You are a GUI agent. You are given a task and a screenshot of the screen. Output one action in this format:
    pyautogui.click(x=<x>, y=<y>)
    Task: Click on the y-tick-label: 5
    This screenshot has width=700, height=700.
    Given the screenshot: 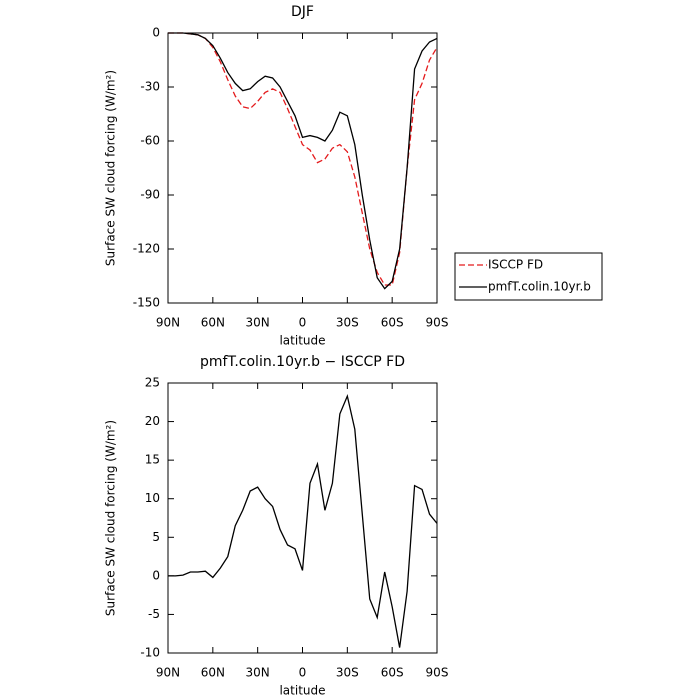 What is the action you would take?
    pyautogui.click(x=156, y=537)
    